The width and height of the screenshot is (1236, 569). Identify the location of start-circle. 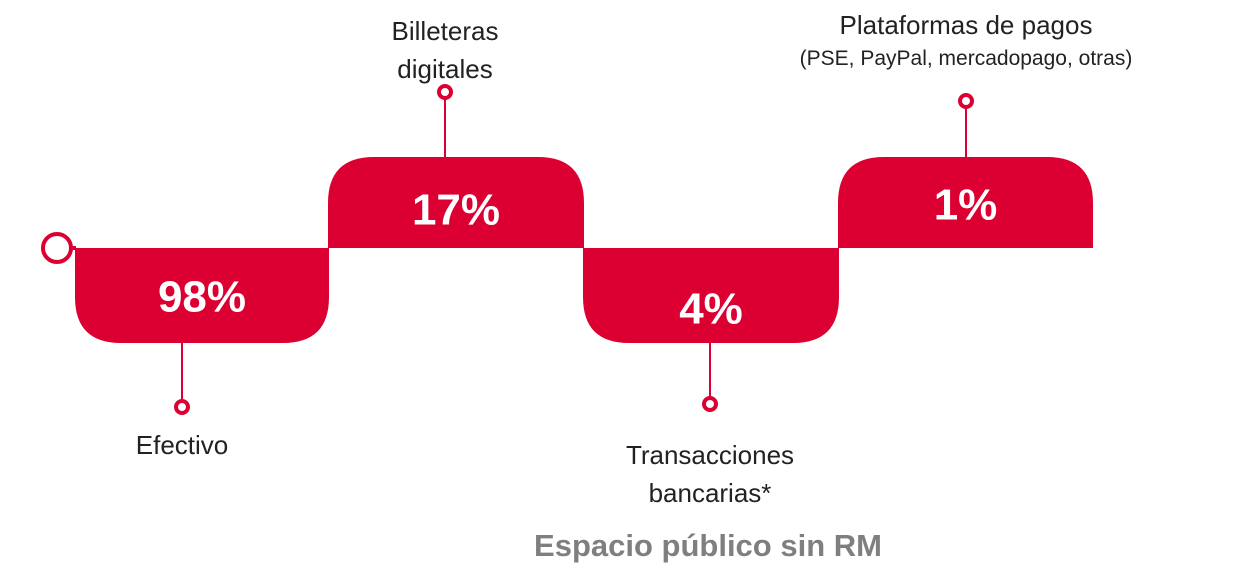
(57, 248).